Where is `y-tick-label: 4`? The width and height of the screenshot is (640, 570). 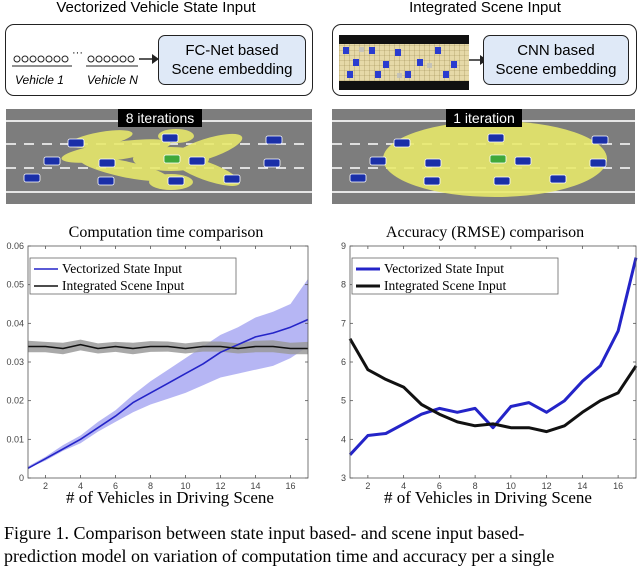
y-tick-label: 4 is located at coordinates (343, 439).